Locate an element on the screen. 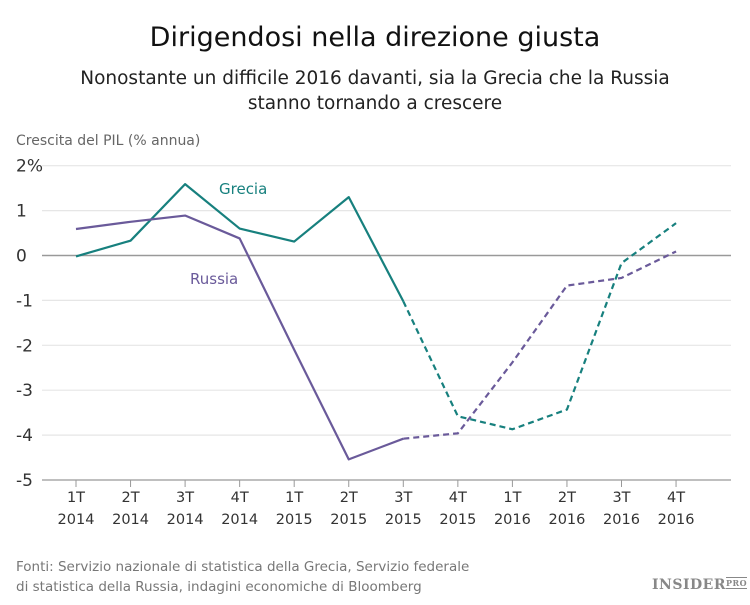  y-tick-label: -3 is located at coordinates (24, 391).